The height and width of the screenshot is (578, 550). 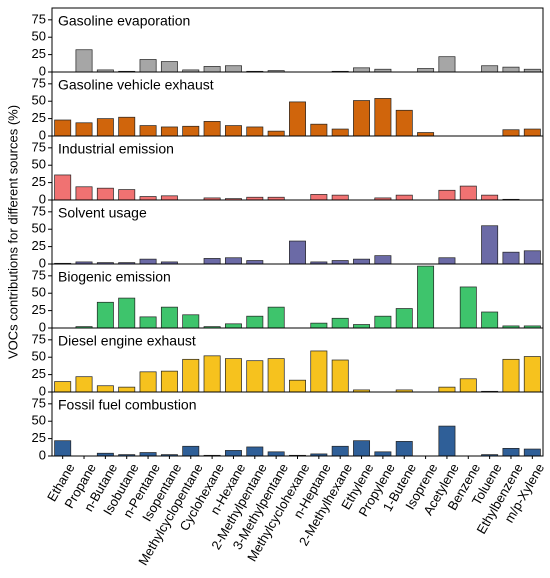 I want to click on panel-title: Industrial emission, so click(x=116, y=149).